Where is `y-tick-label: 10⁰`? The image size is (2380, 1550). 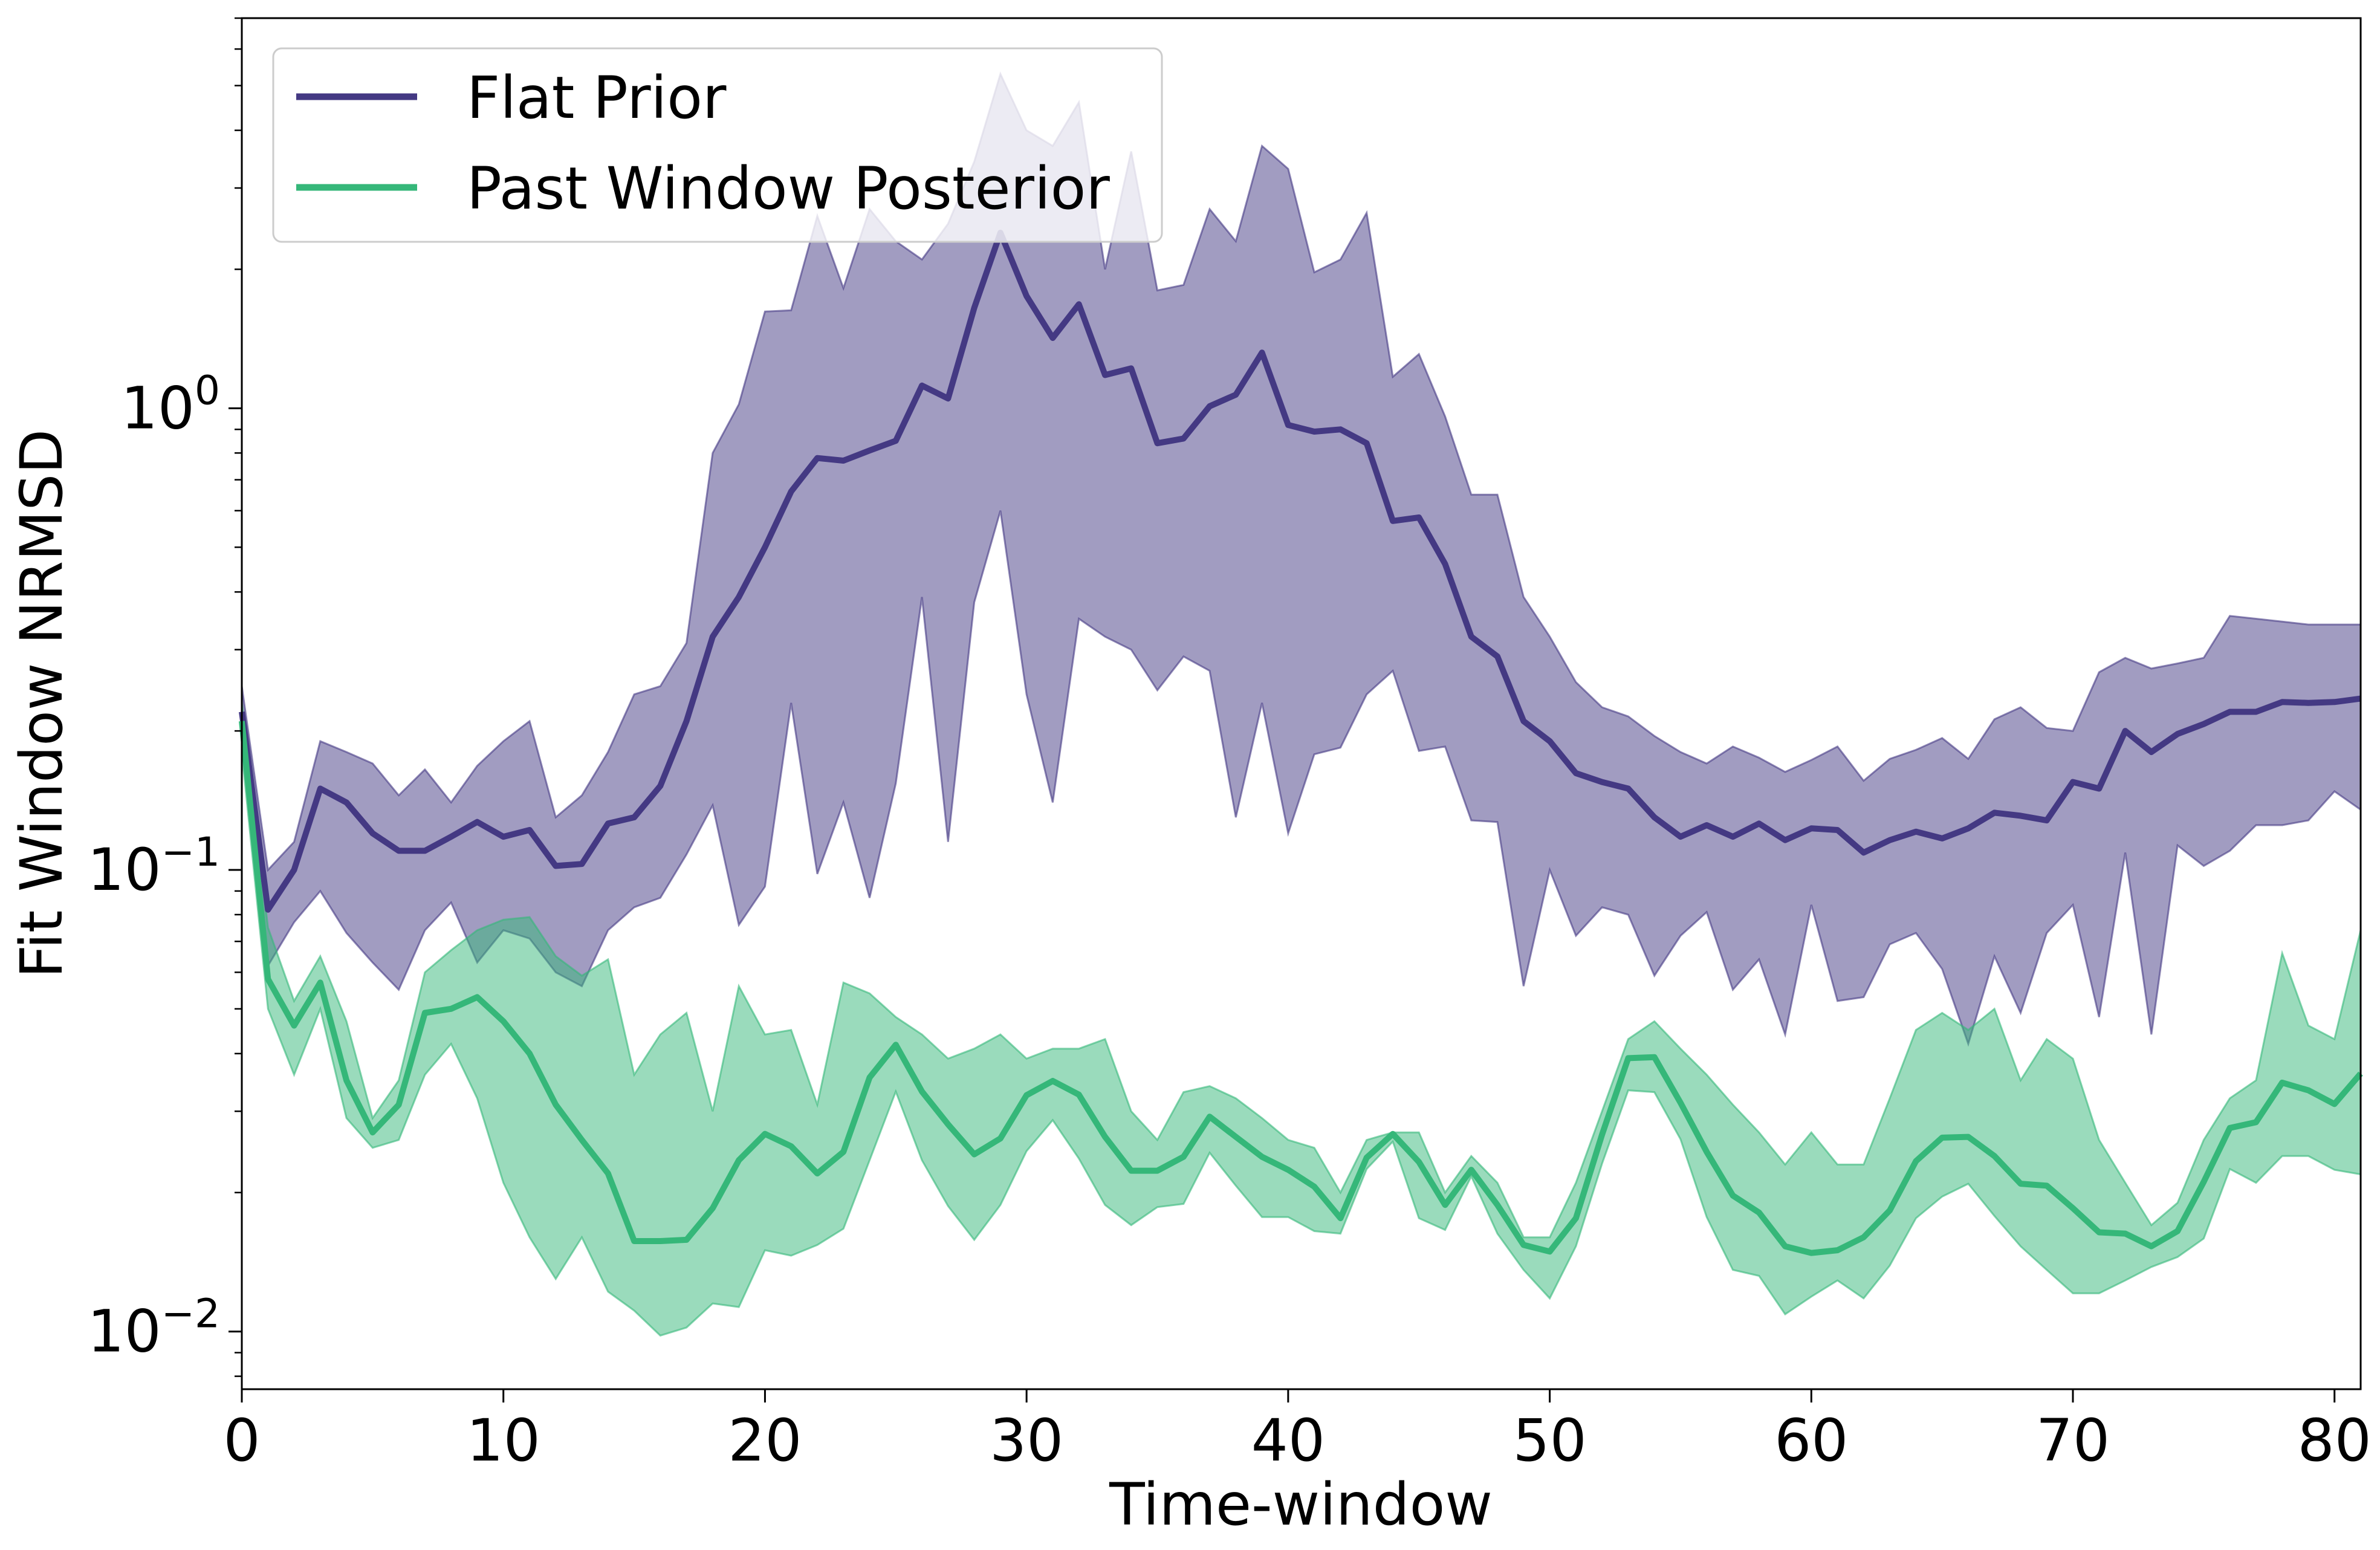 y-tick-label: 10⁰ is located at coordinates (170, 404).